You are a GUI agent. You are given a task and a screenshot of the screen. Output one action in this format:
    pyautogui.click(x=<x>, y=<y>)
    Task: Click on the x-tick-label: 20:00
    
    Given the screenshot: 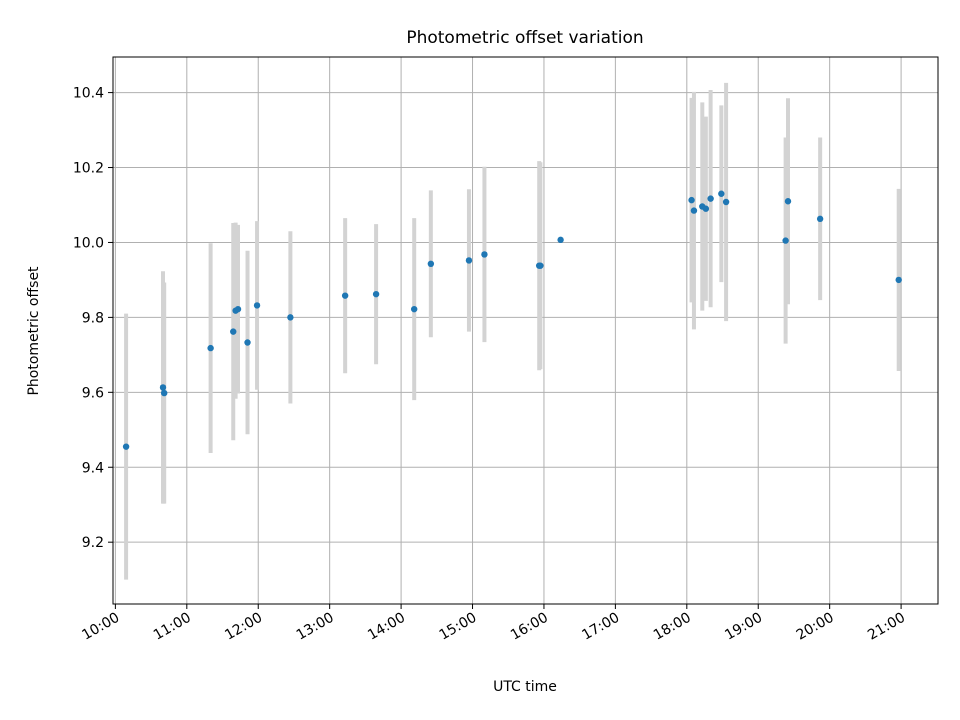 What is the action you would take?
    pyautogui.click(x=815, y=627)
    